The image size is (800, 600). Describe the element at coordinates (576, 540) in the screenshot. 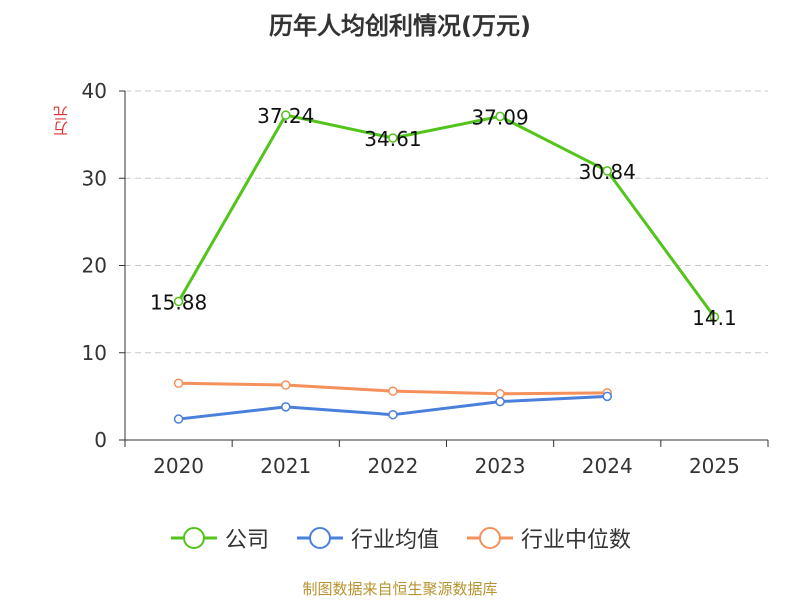

I see `legend-label: 行业中位数` at that location.